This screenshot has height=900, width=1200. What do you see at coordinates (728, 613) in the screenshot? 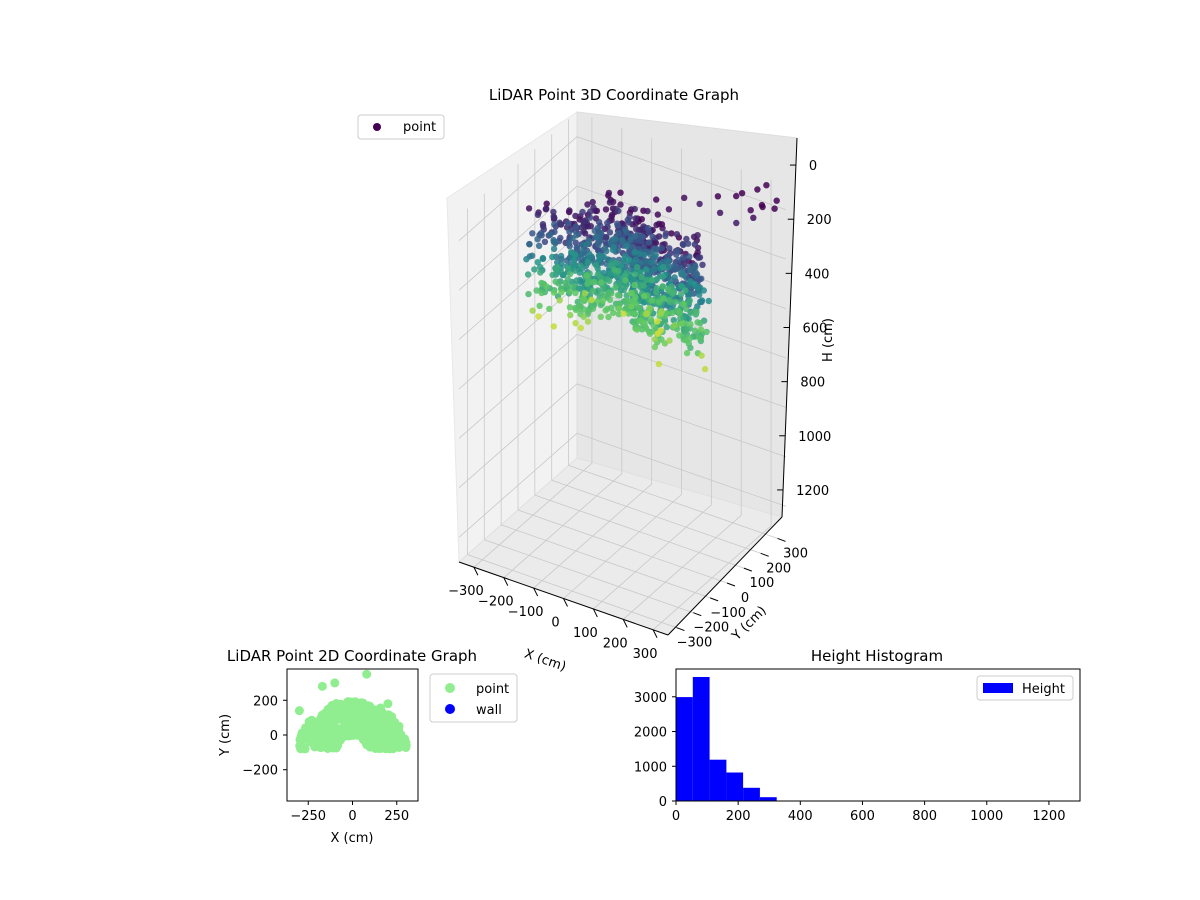
I see `y-tick-label-3d: −100` at bounding box center [728, 613].